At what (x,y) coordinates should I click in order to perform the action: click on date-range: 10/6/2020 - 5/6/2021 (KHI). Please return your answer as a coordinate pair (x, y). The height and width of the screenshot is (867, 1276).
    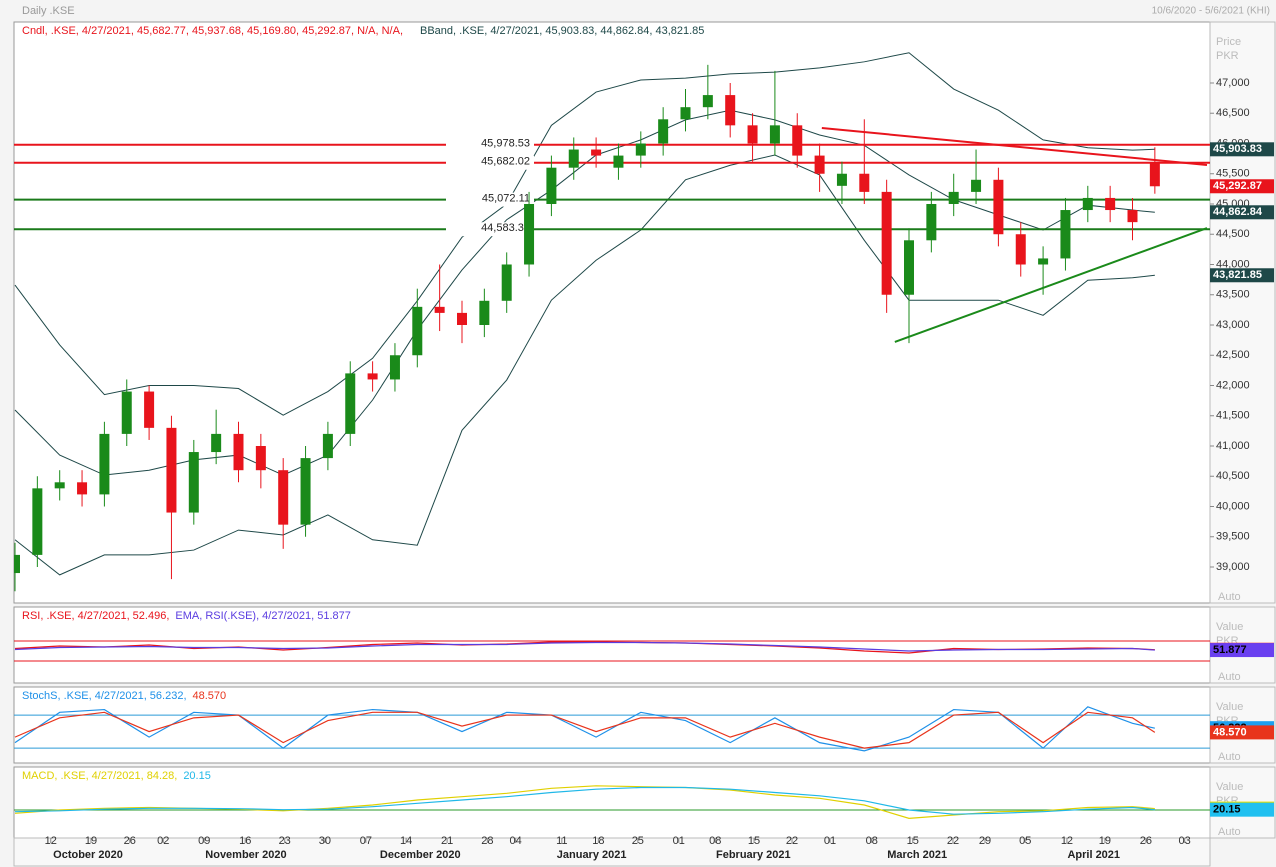
    Looking at the image, I should click on (1211, 11).